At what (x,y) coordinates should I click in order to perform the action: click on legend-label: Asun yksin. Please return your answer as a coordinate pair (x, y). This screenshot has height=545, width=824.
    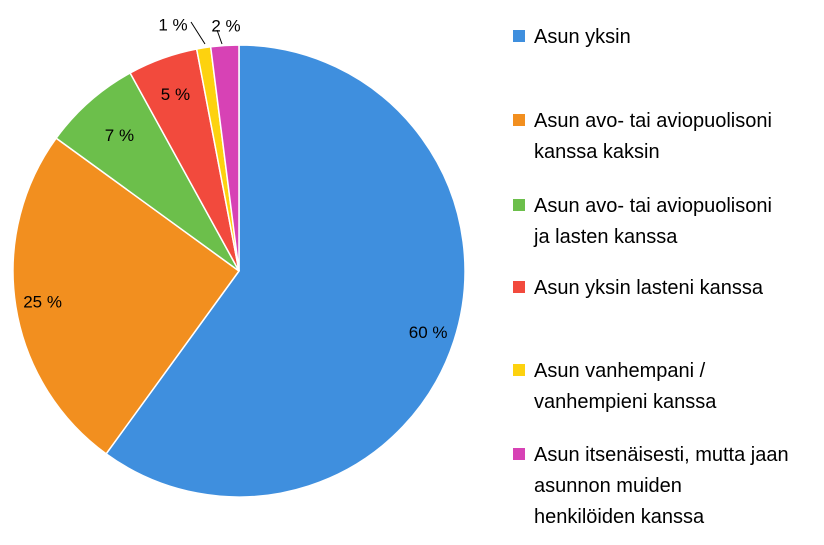
    Looking at the image, I should click on (582, 37).